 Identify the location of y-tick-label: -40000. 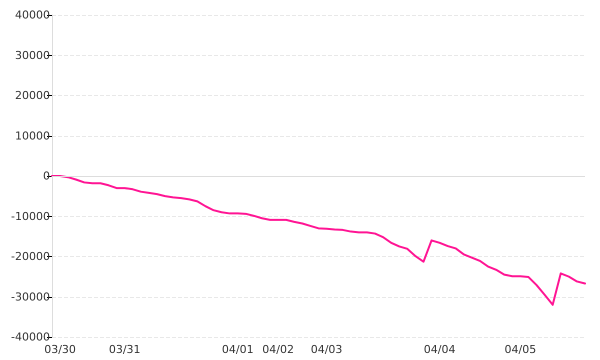
(30, 337).